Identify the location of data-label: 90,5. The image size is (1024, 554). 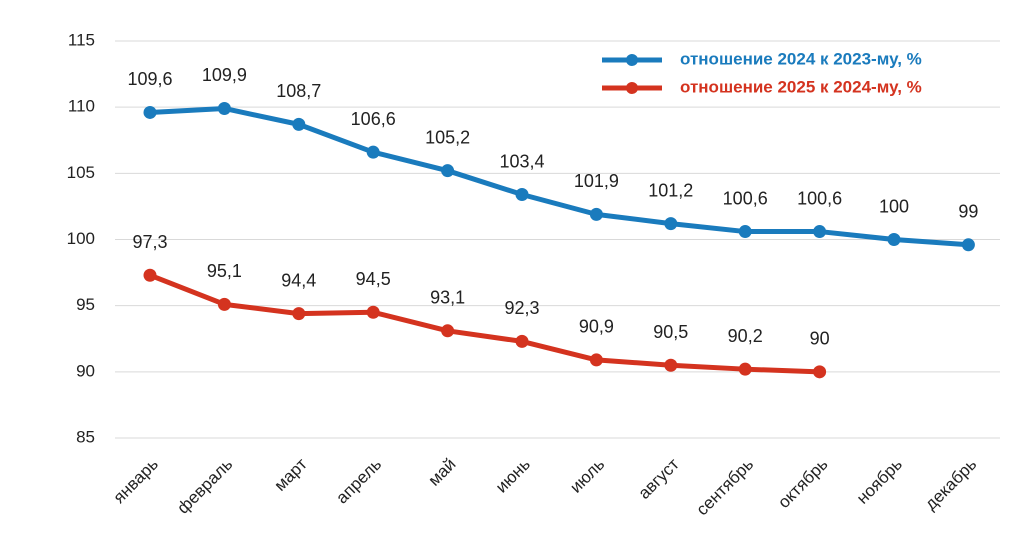
(670, 332).